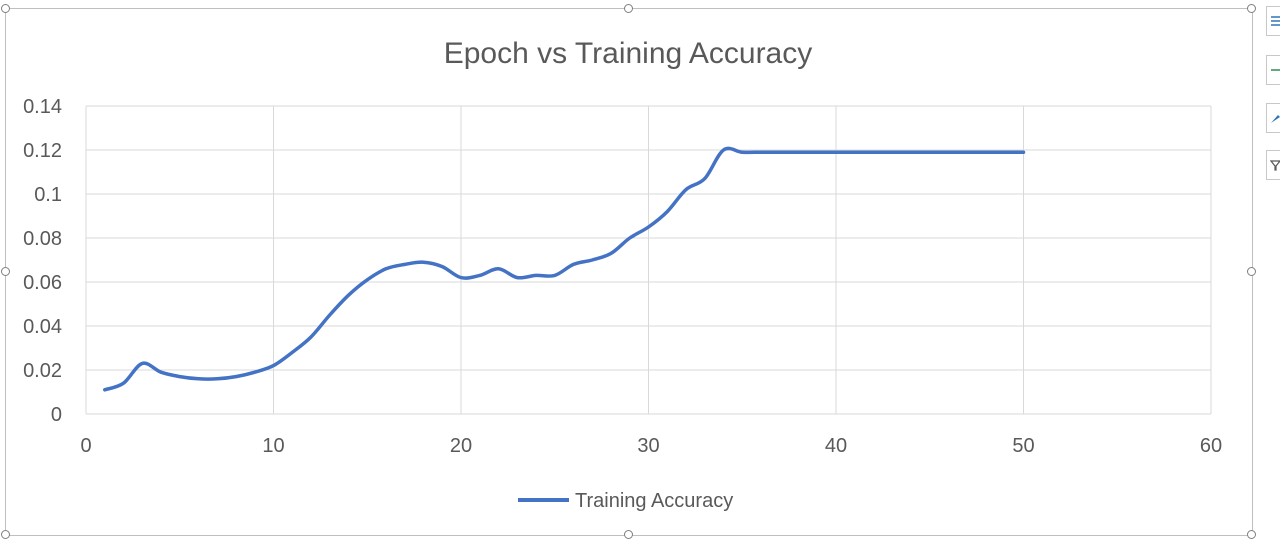  I want to click on x-tick-label: 10, so click(273, 446).